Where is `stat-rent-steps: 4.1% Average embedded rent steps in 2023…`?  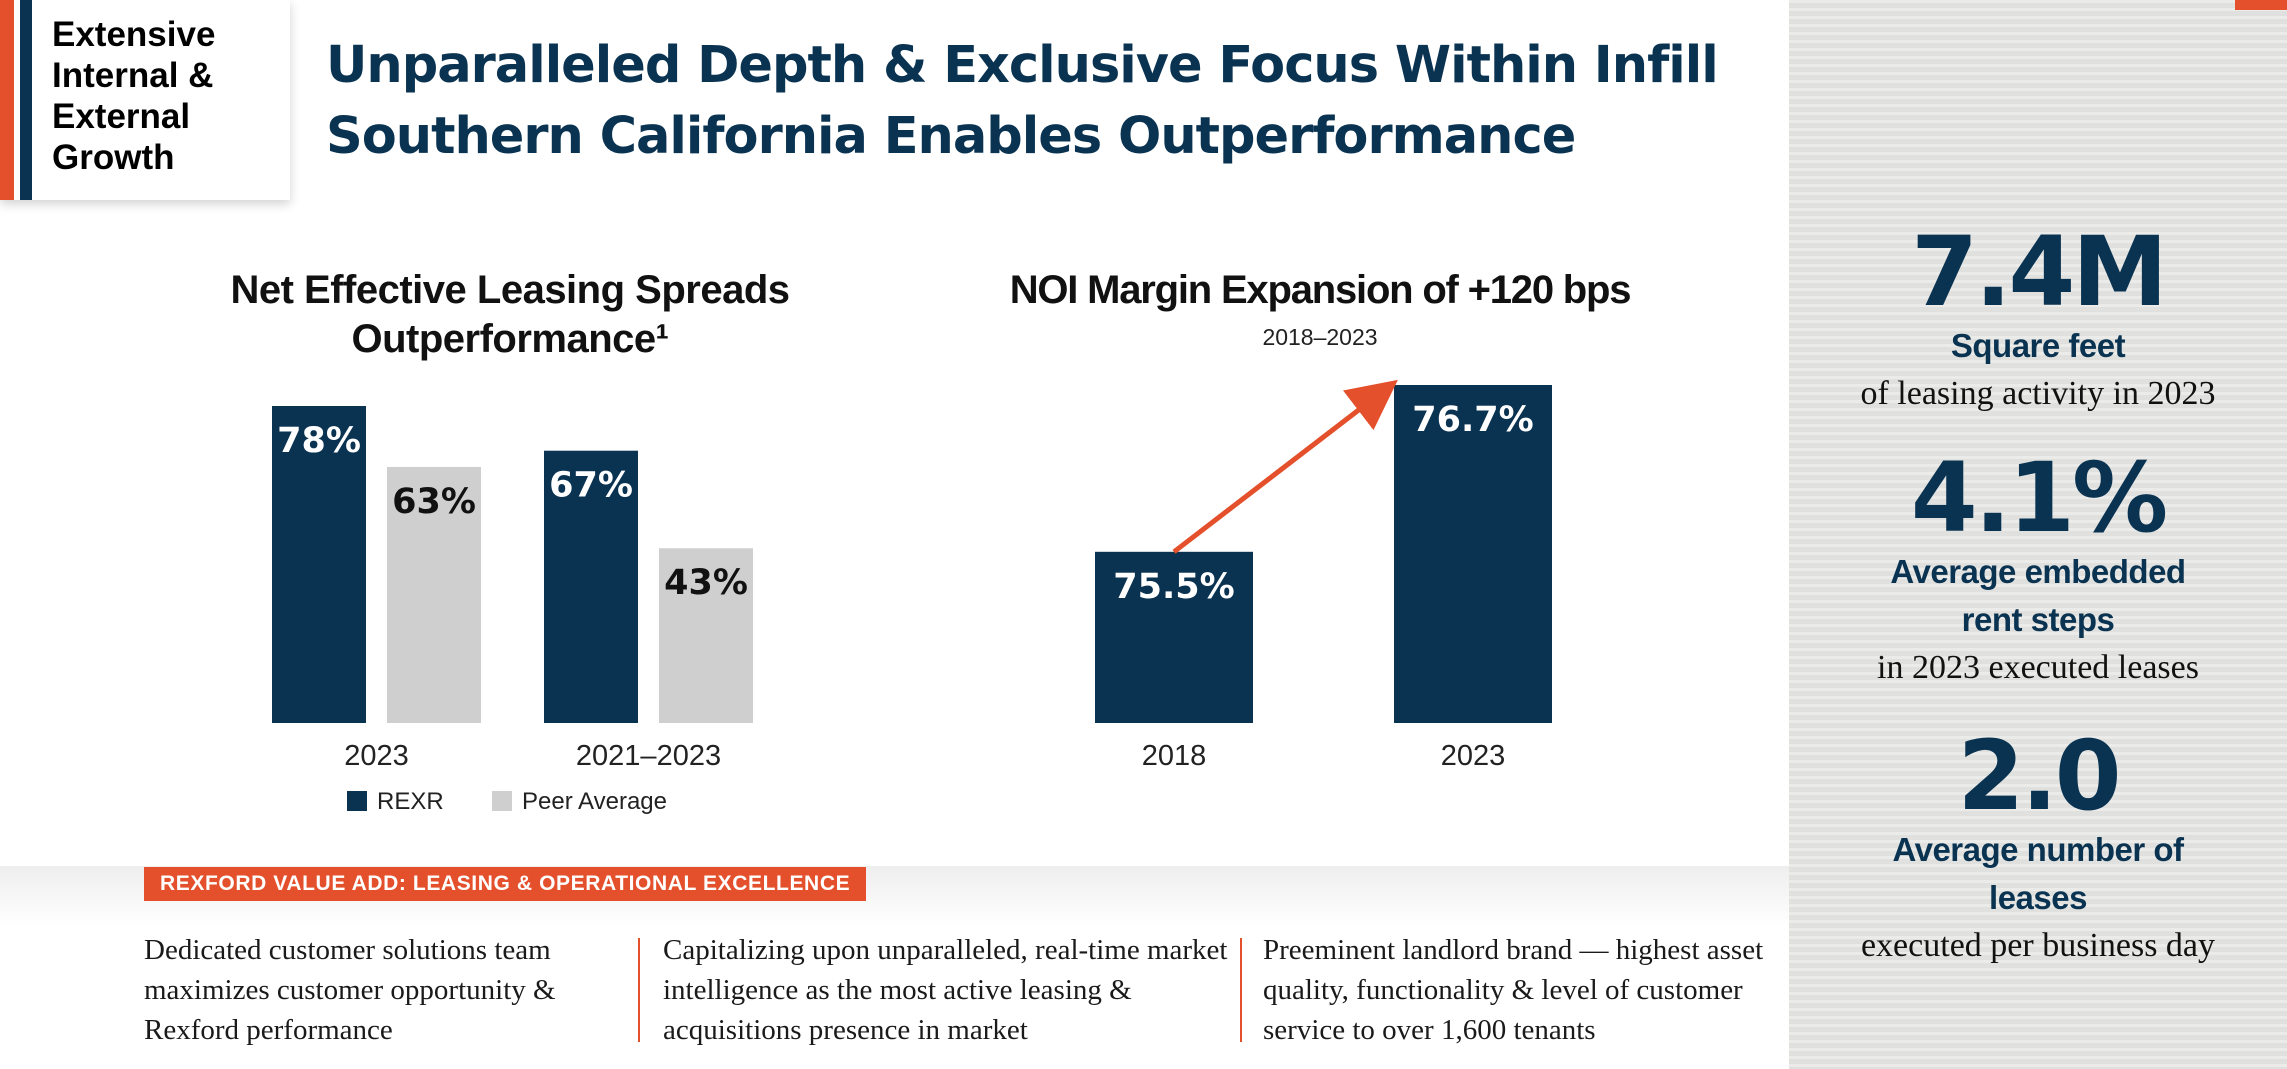
stat-rent-steps: 4.1% Average embedded rent steps in 2023… is located at coordinates (2038, 570).